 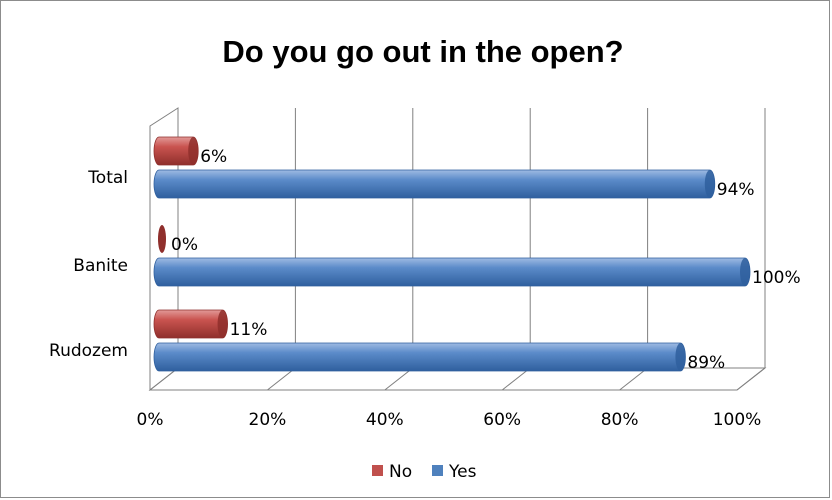 What do you see at coordinates (424, 472) in the screenshot?
I see `legend: No Yes` at bounding box center [424, 472].